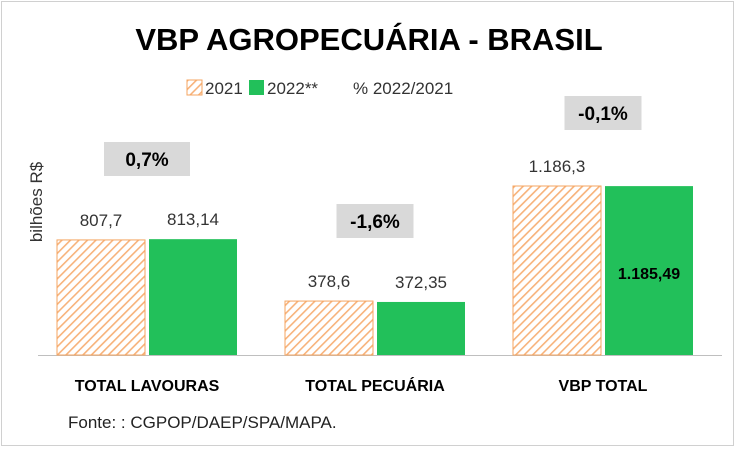  What do you see at coordinates (649, 274) in the screenshot?
I see `value-label-2022-3: 1.185,49` at bounding box center [649, 274].